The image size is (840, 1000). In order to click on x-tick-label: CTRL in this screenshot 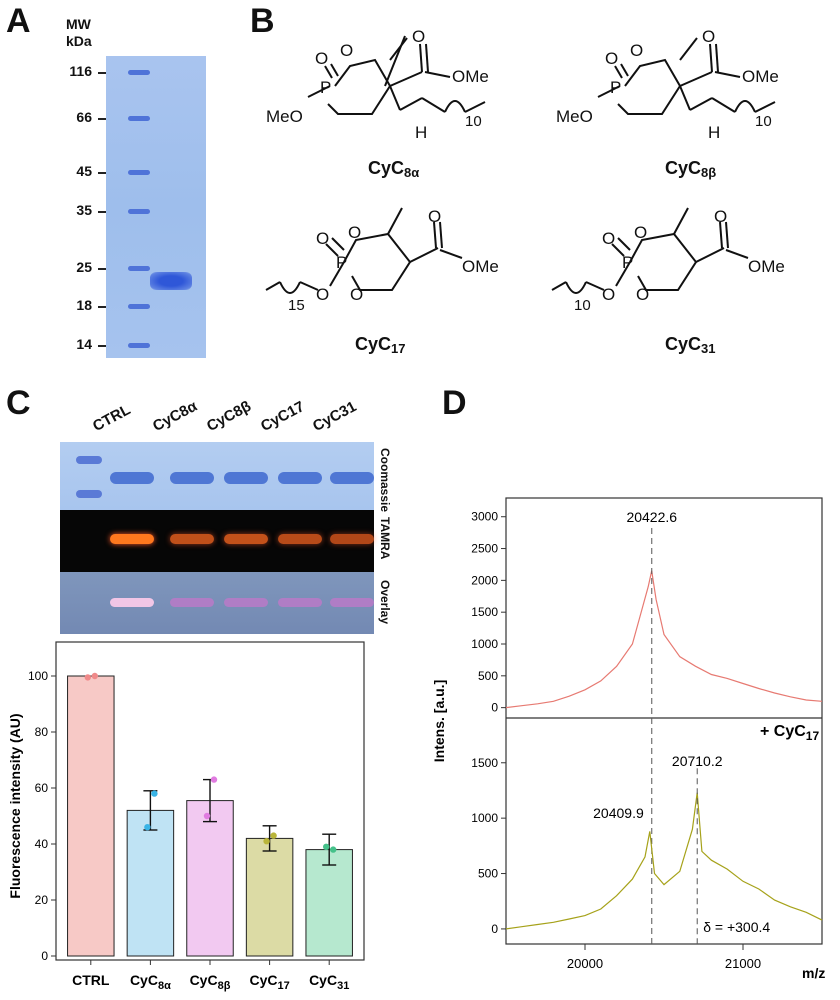, I will do `click(91, 980)`.